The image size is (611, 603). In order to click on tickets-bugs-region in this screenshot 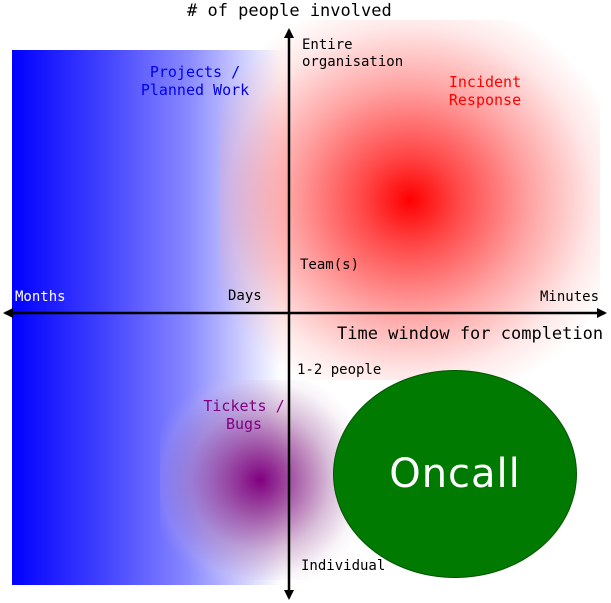, I will do `click(260, 480)`.